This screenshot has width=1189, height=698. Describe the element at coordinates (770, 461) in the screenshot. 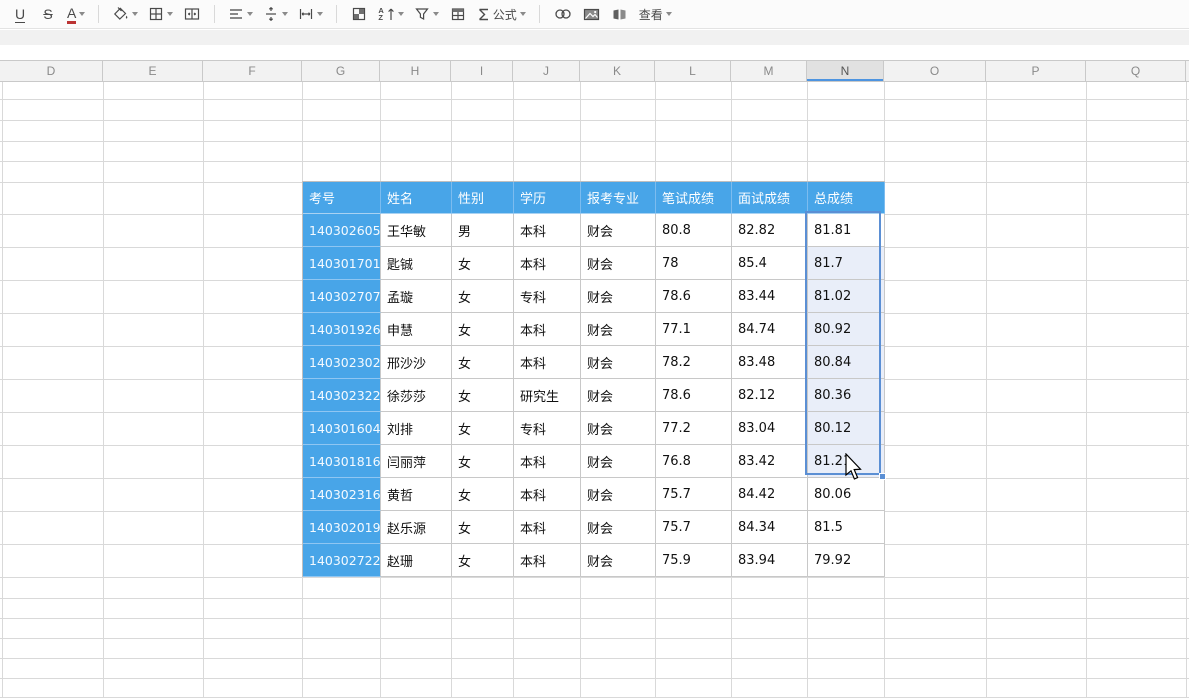

I see `table-cell: 83.42` at that location.